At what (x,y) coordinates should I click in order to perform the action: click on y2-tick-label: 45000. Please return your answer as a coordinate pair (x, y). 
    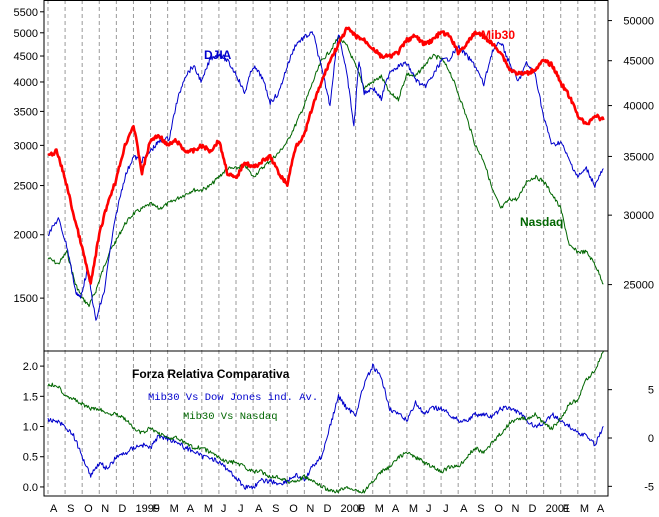
    Looking at the image, I should click on (638, 62).